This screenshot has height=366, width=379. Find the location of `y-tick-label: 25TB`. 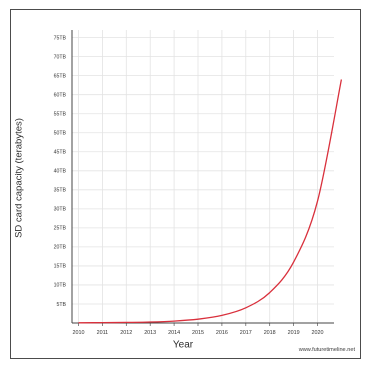

y-tick-label: 25TB is located at coordinates (60, 229).